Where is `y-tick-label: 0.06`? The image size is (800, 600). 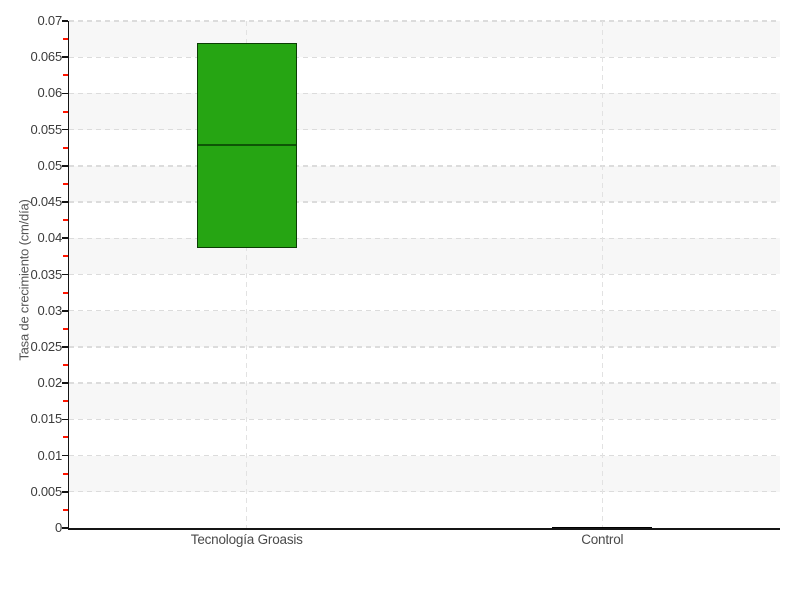 y-tick-label: 0.06 is located at coordinates (49, 93).